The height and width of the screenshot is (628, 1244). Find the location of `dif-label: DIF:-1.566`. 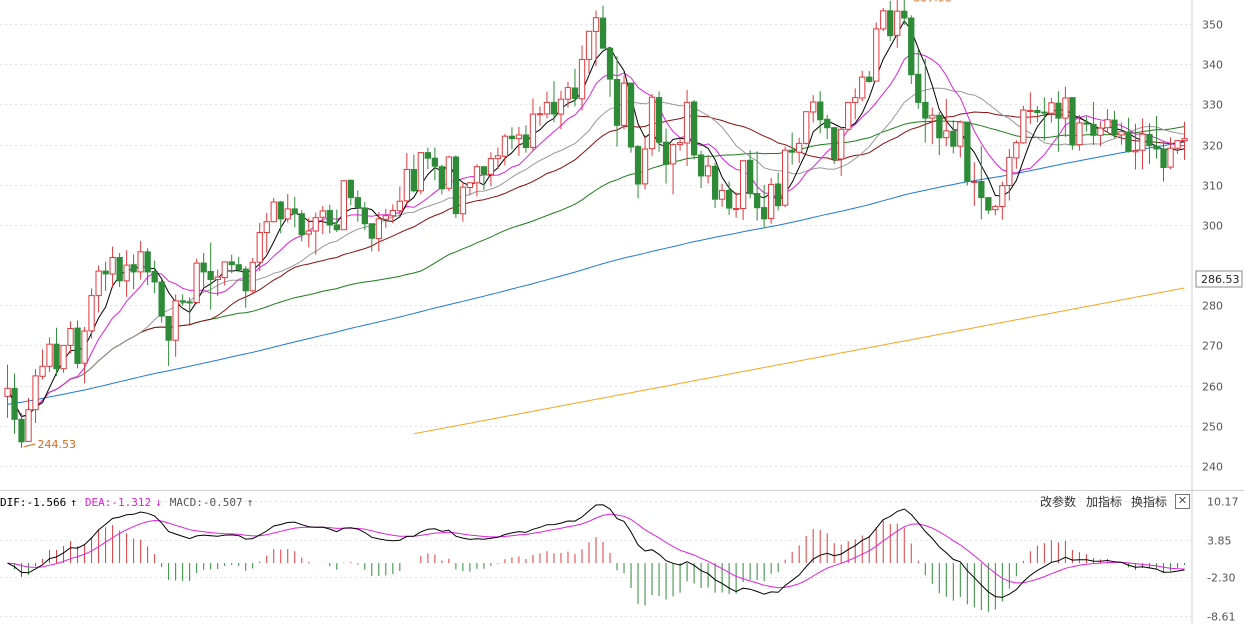

dif-label: DIF:-1.566 is located at coordinates (33, 502).